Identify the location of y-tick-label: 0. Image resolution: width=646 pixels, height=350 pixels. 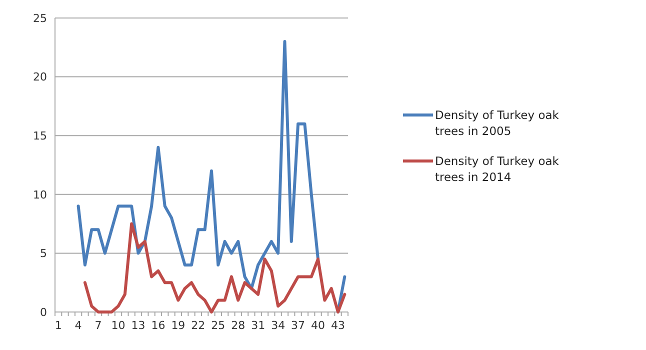
(43, 312).